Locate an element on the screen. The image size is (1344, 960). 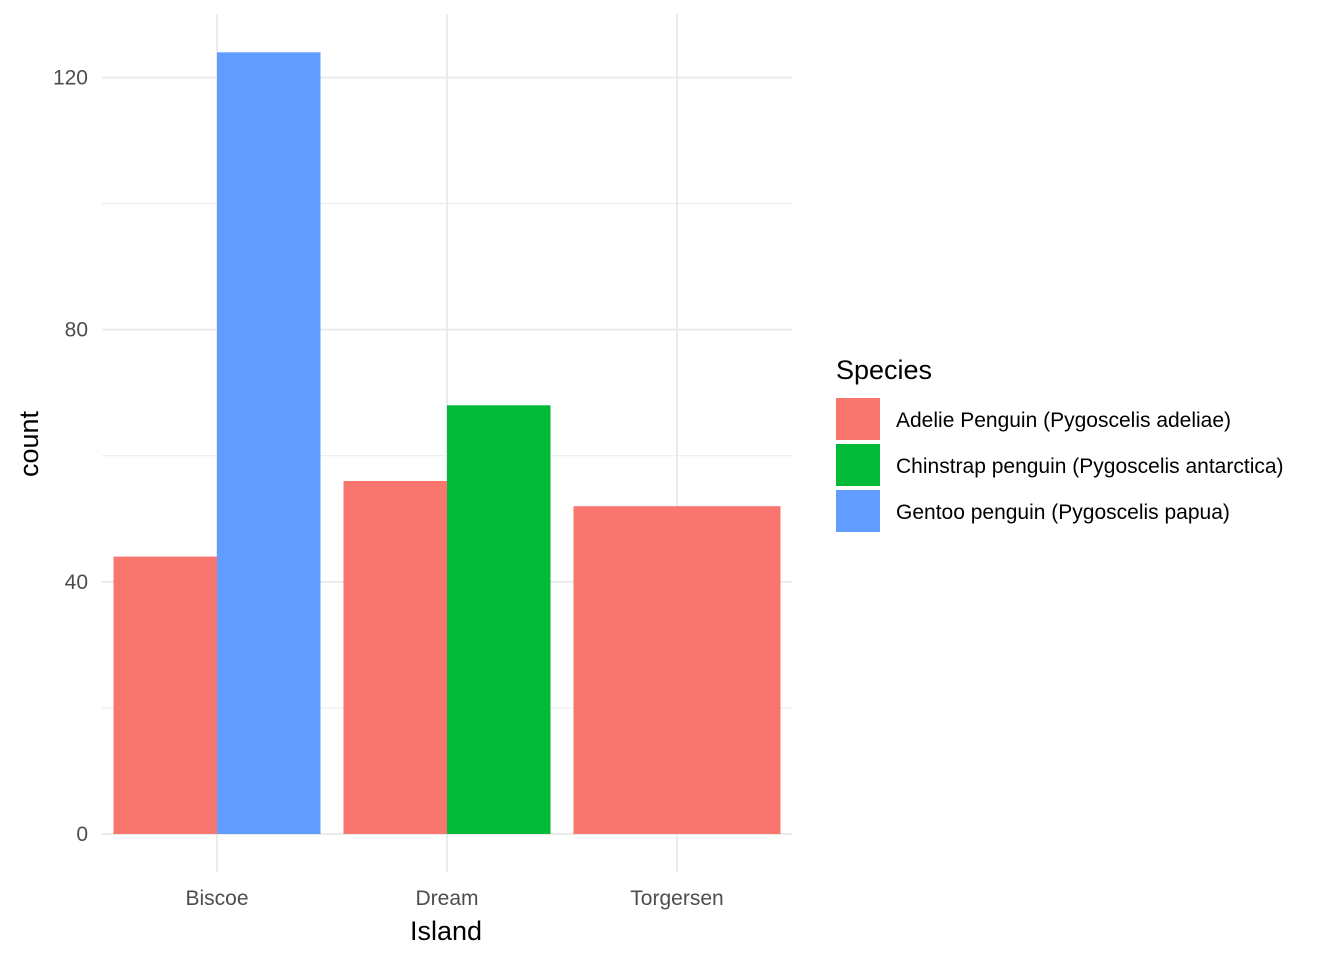
legend-label: Gentoo penguin (Pygoscelis papua) is located at coordinates (1063, 512).